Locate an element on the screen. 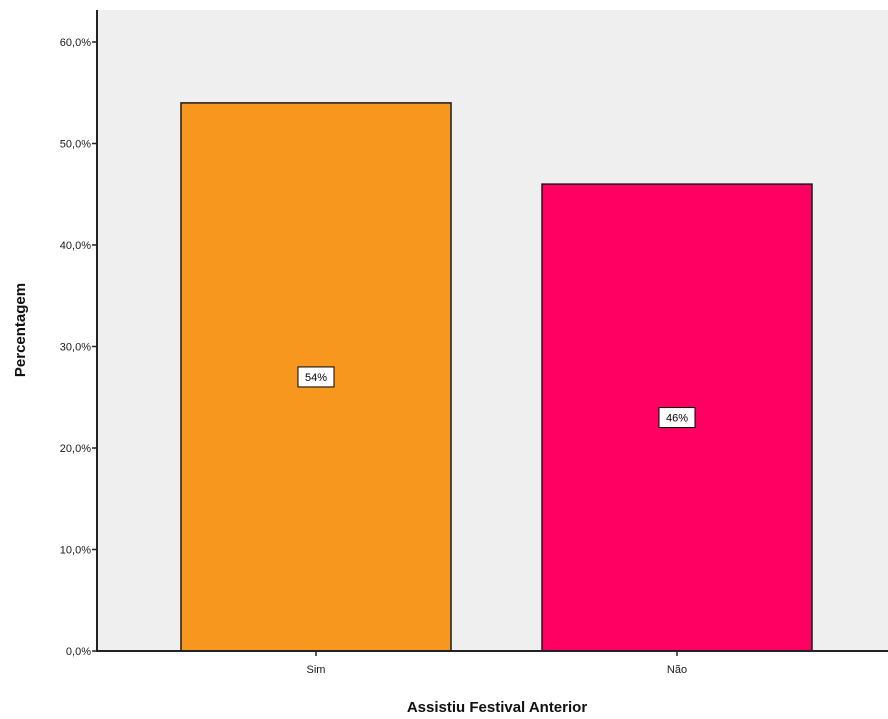 This screenshot has height=719, width=888. y-tick-label: 10,0% is located at coordinates (75, 551).